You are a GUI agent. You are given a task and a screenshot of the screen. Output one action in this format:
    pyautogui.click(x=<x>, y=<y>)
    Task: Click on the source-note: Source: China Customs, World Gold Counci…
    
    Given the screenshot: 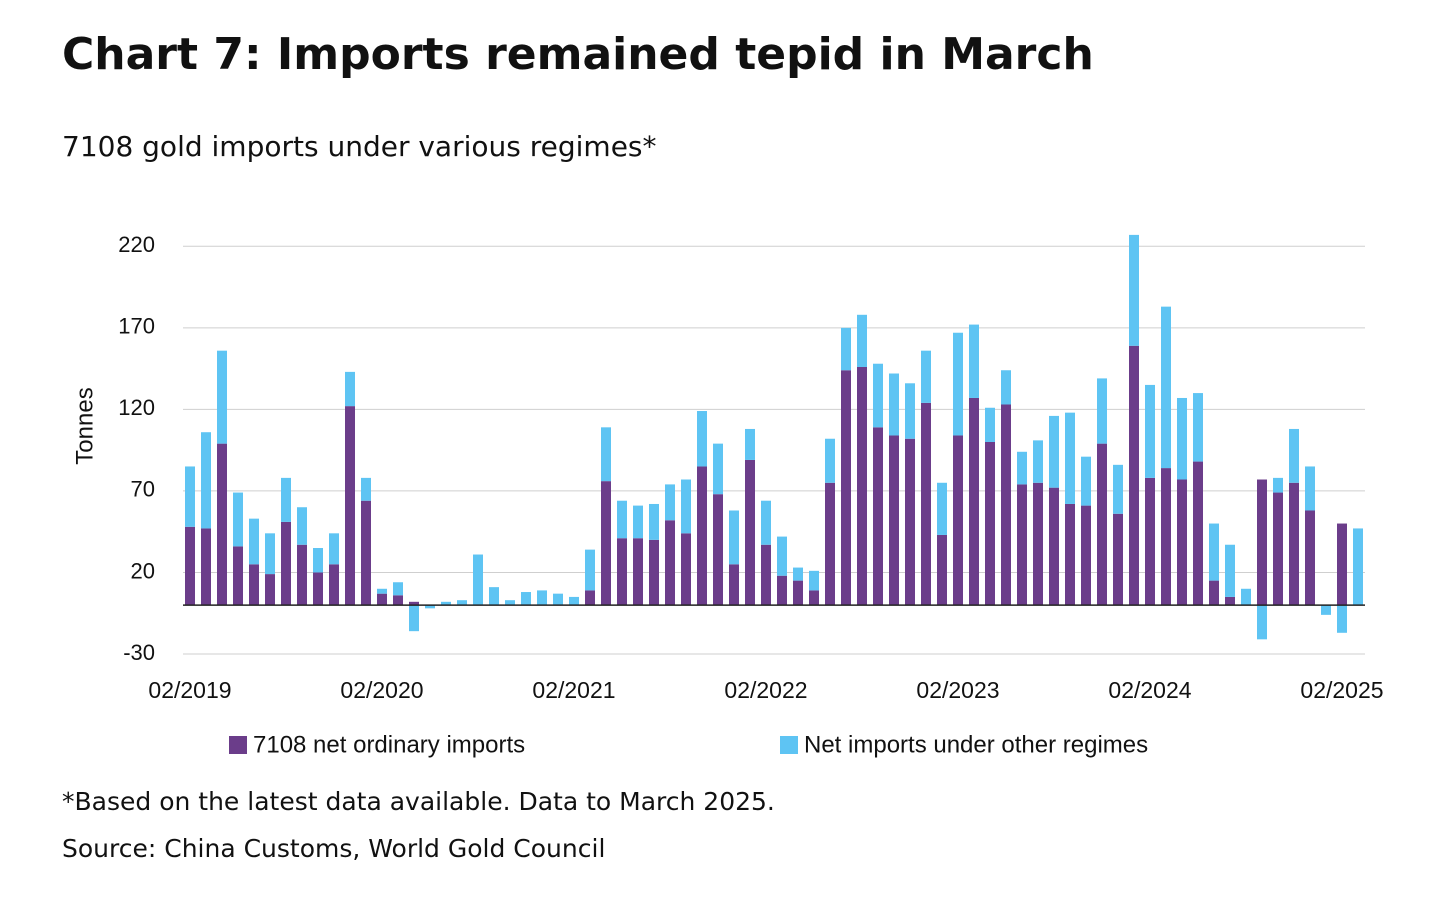 What is the action you would take?
    pyautogui.click(x=333, y=848)
    